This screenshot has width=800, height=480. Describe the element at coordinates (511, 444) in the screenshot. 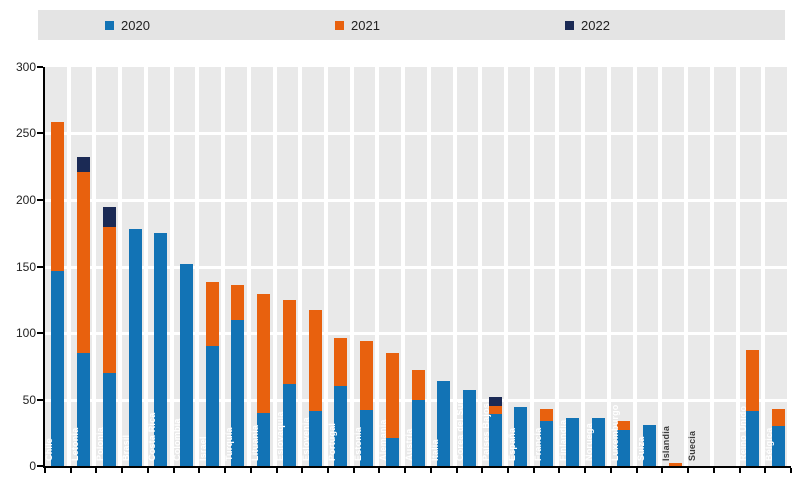

I see `bar-label-España: España` at that location.